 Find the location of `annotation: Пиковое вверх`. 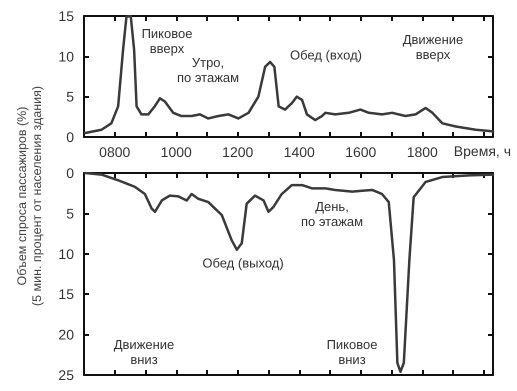

annotation: Пиковое вверх is located at coordinates (167, 41).